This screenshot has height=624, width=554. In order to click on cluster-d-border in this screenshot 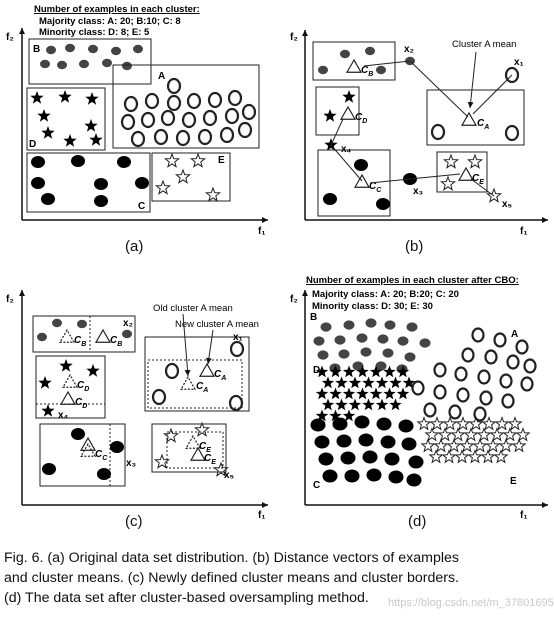, I will do `click(337, 111)`.